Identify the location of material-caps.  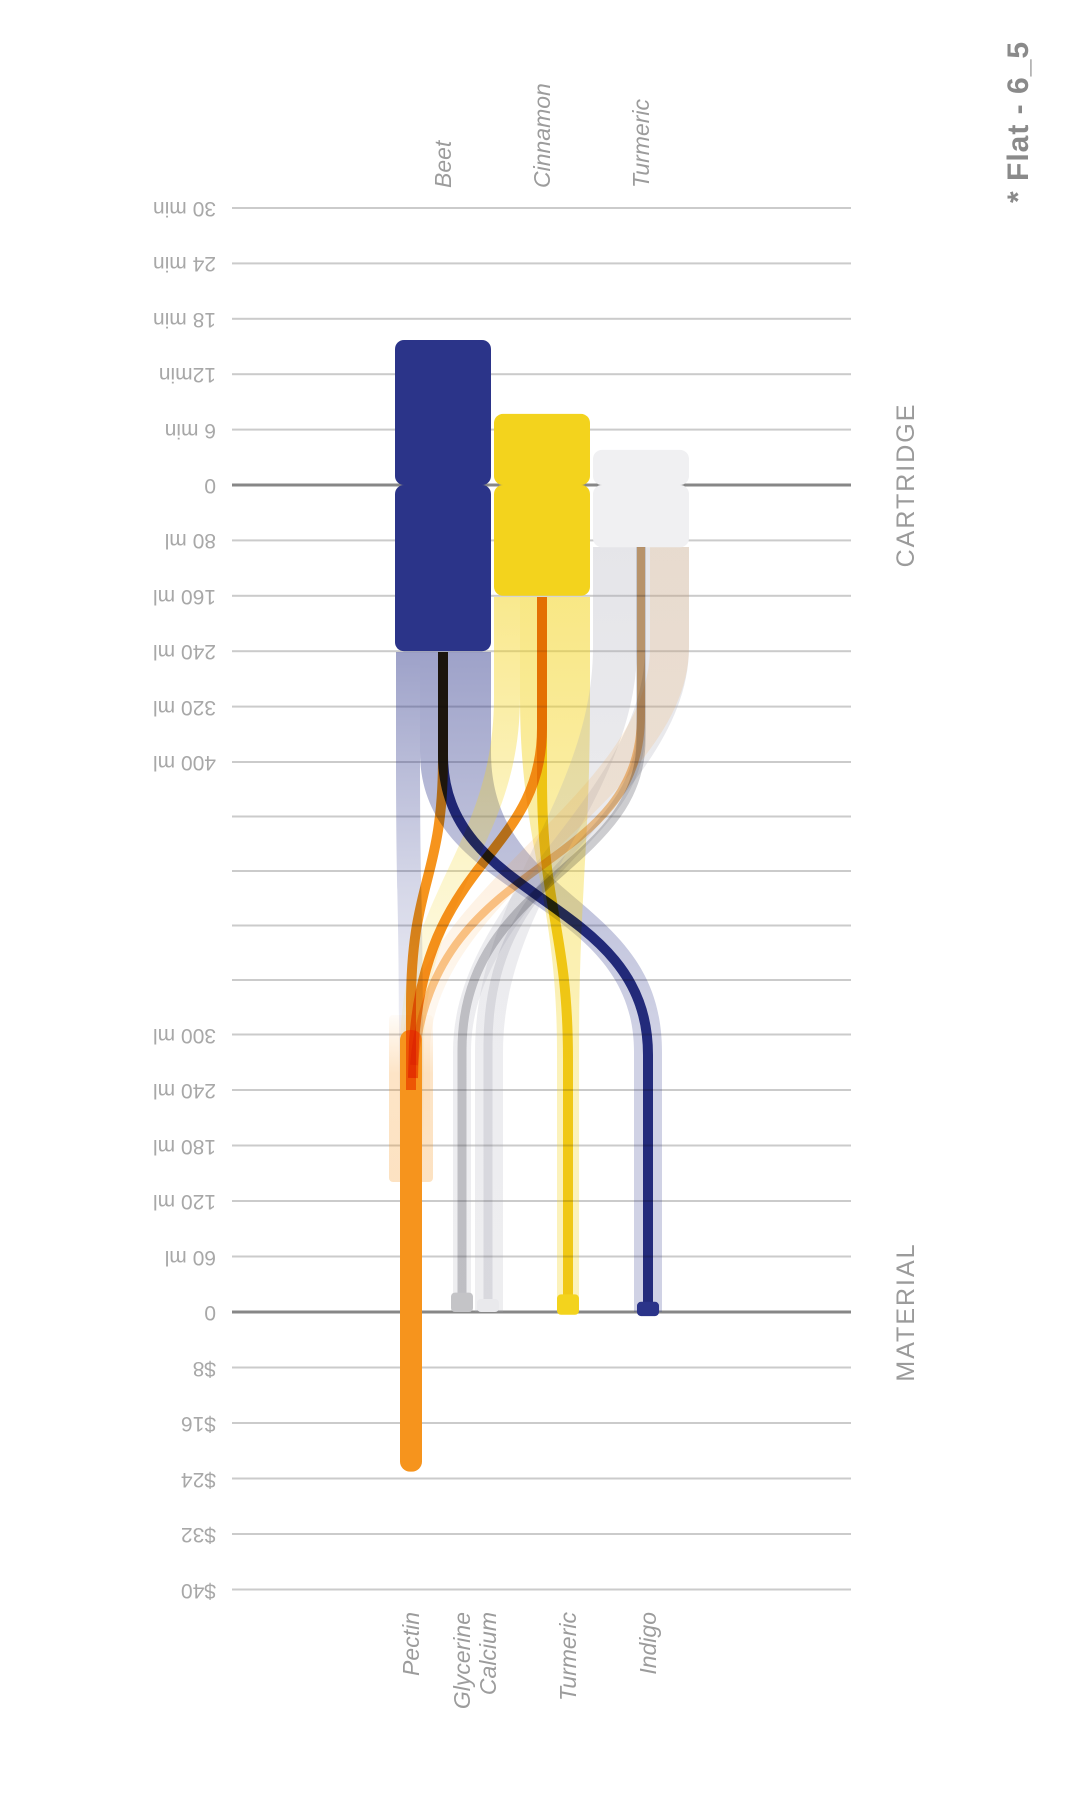
(555, 1304).